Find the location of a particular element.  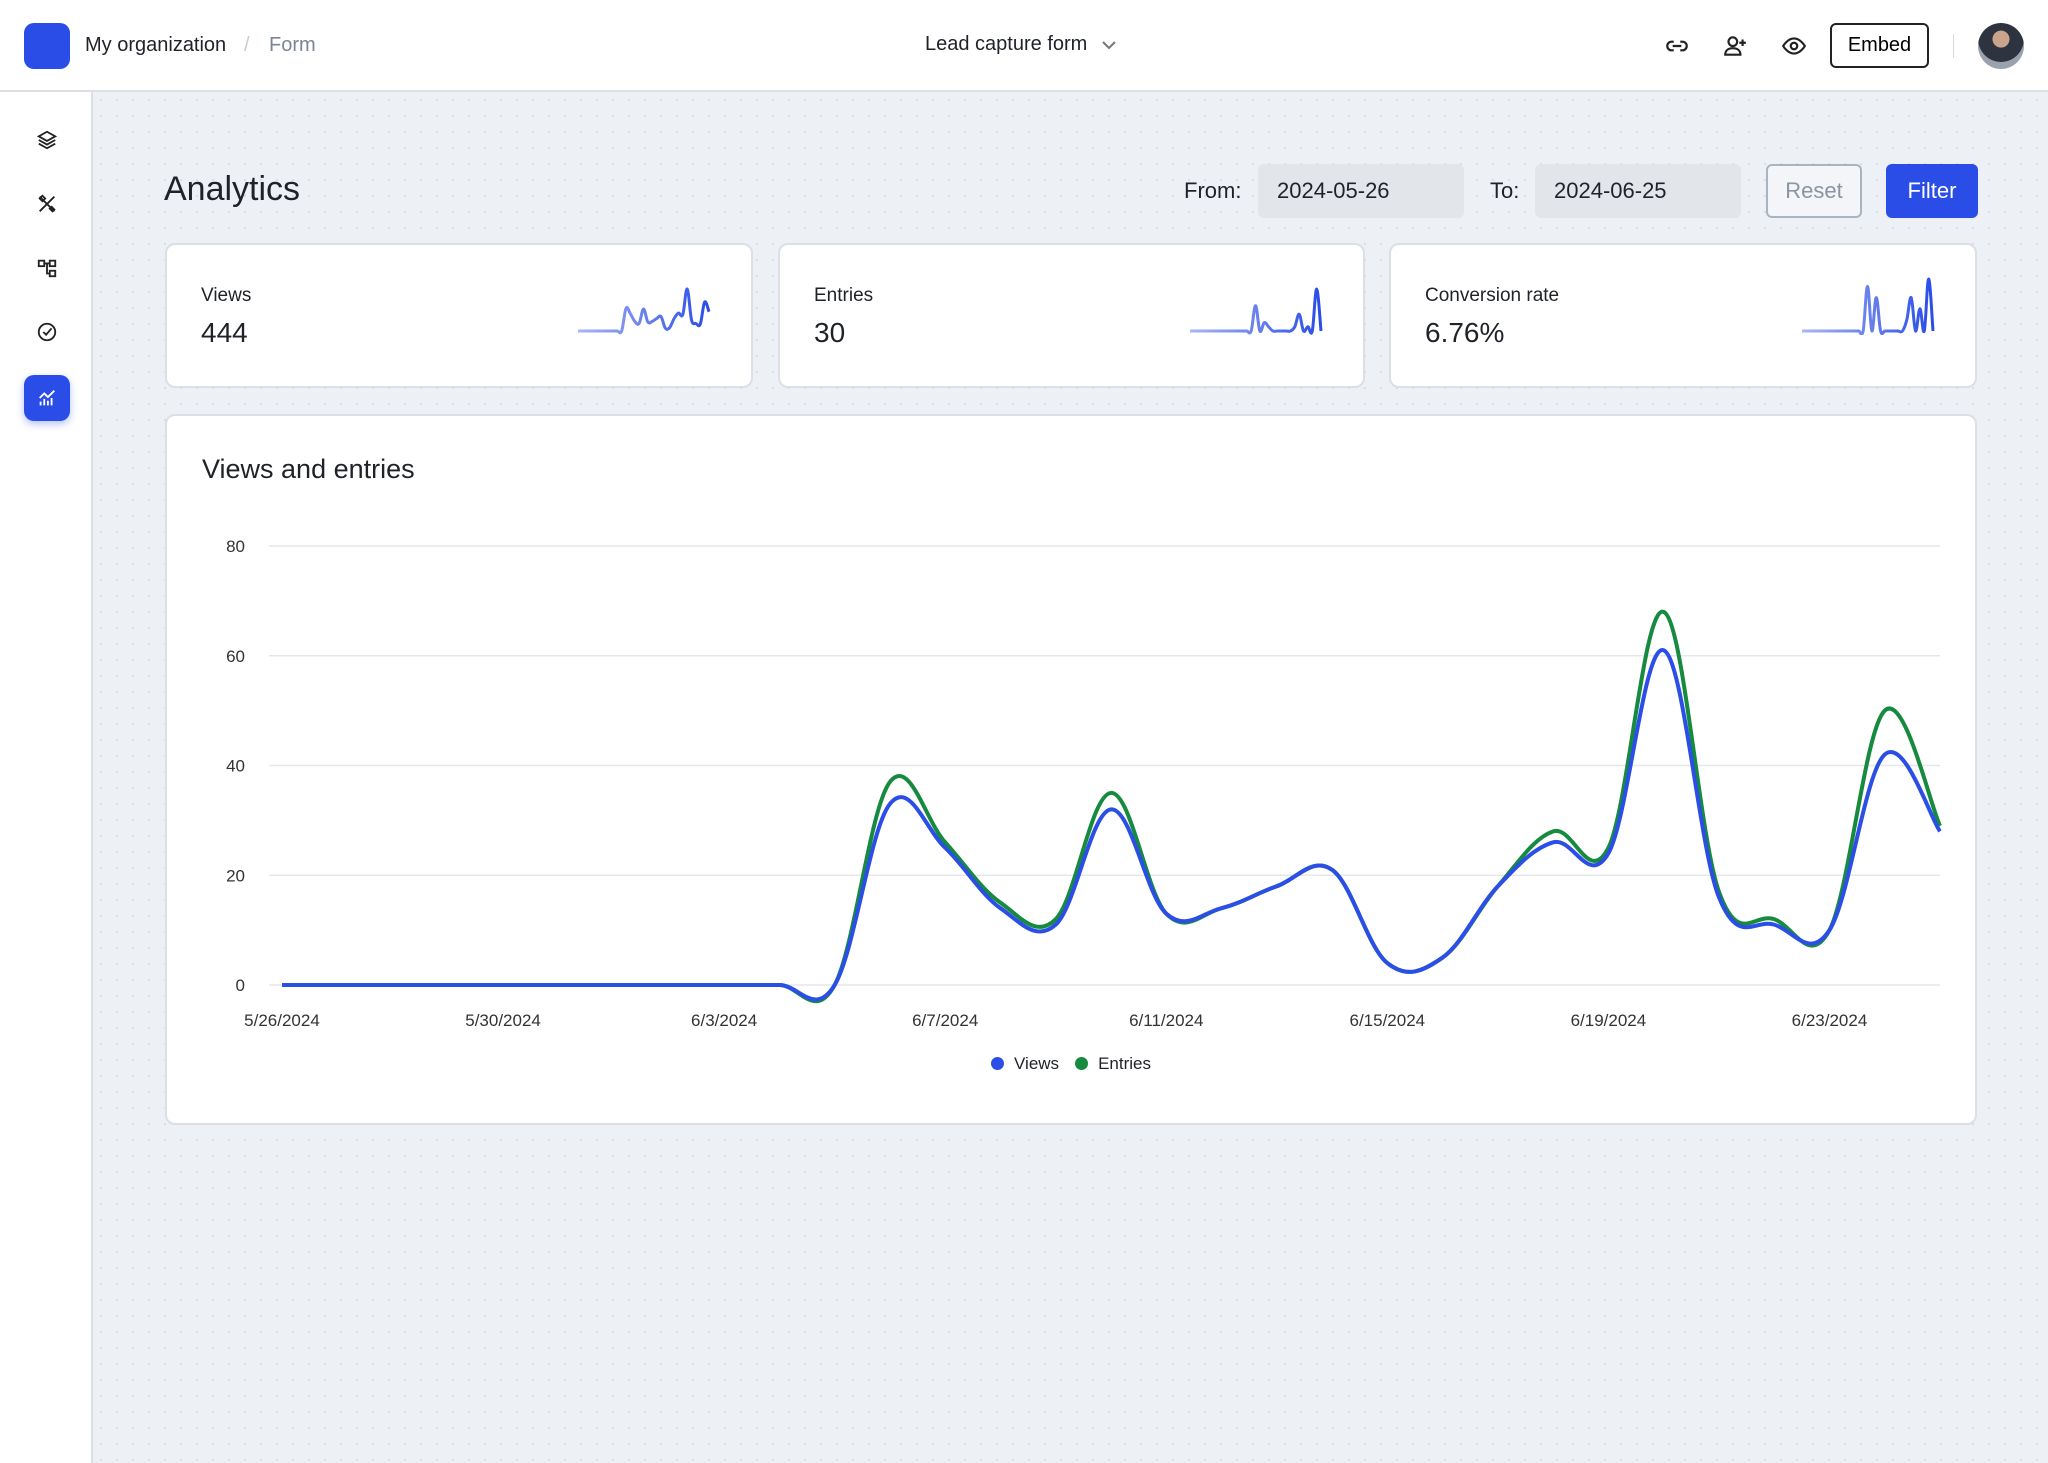

x-tick-label: 6/7/2024 is located at coordinates (945, 1020).